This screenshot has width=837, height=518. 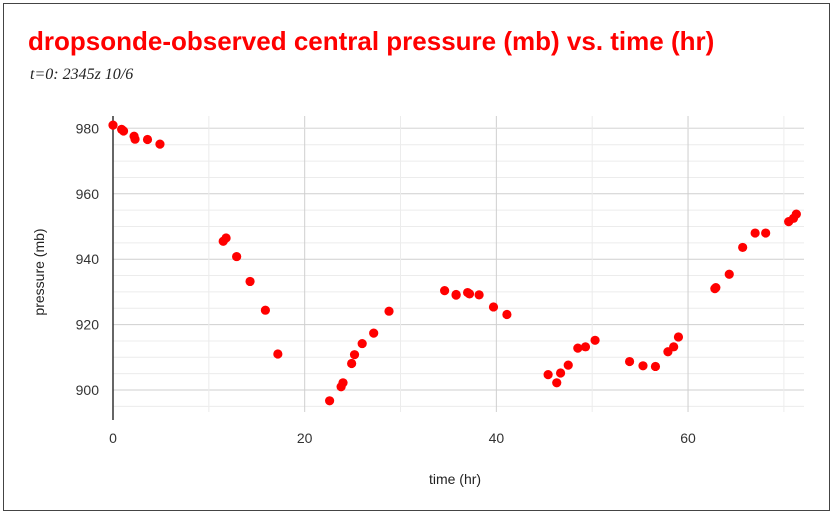 What do you see at coordinates (497, 438) in the screenshot?
I see `x-tick-label: 40` at bounding box center [497, 438].